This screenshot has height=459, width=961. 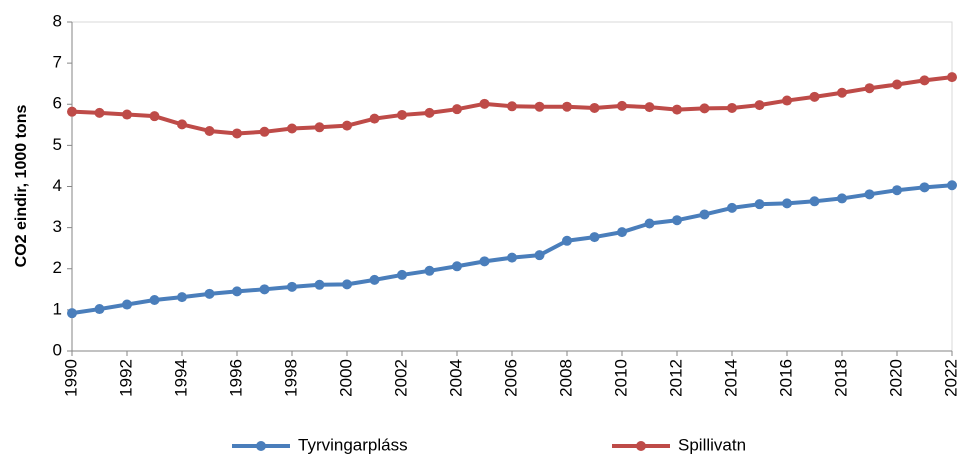 What do you see at coordinates (57, 185) in the screenshot?
I see `y-tick-label: 4` at bounding box center [57, 185].